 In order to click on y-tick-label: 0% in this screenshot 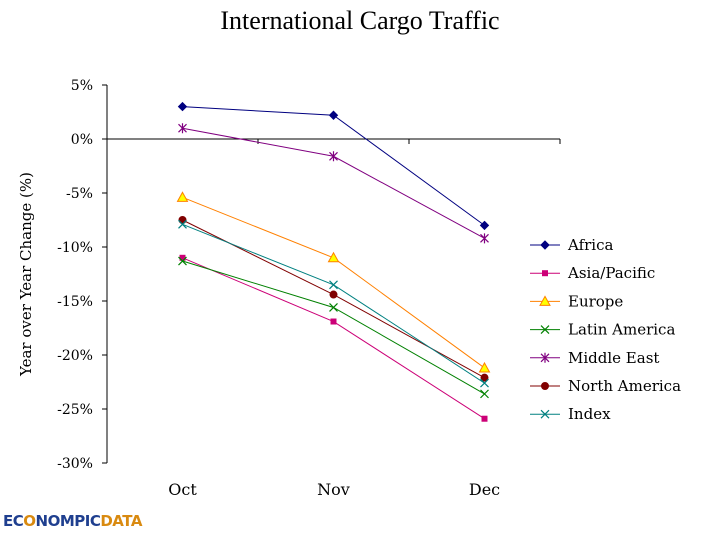, I will do `click(82, 140)`.